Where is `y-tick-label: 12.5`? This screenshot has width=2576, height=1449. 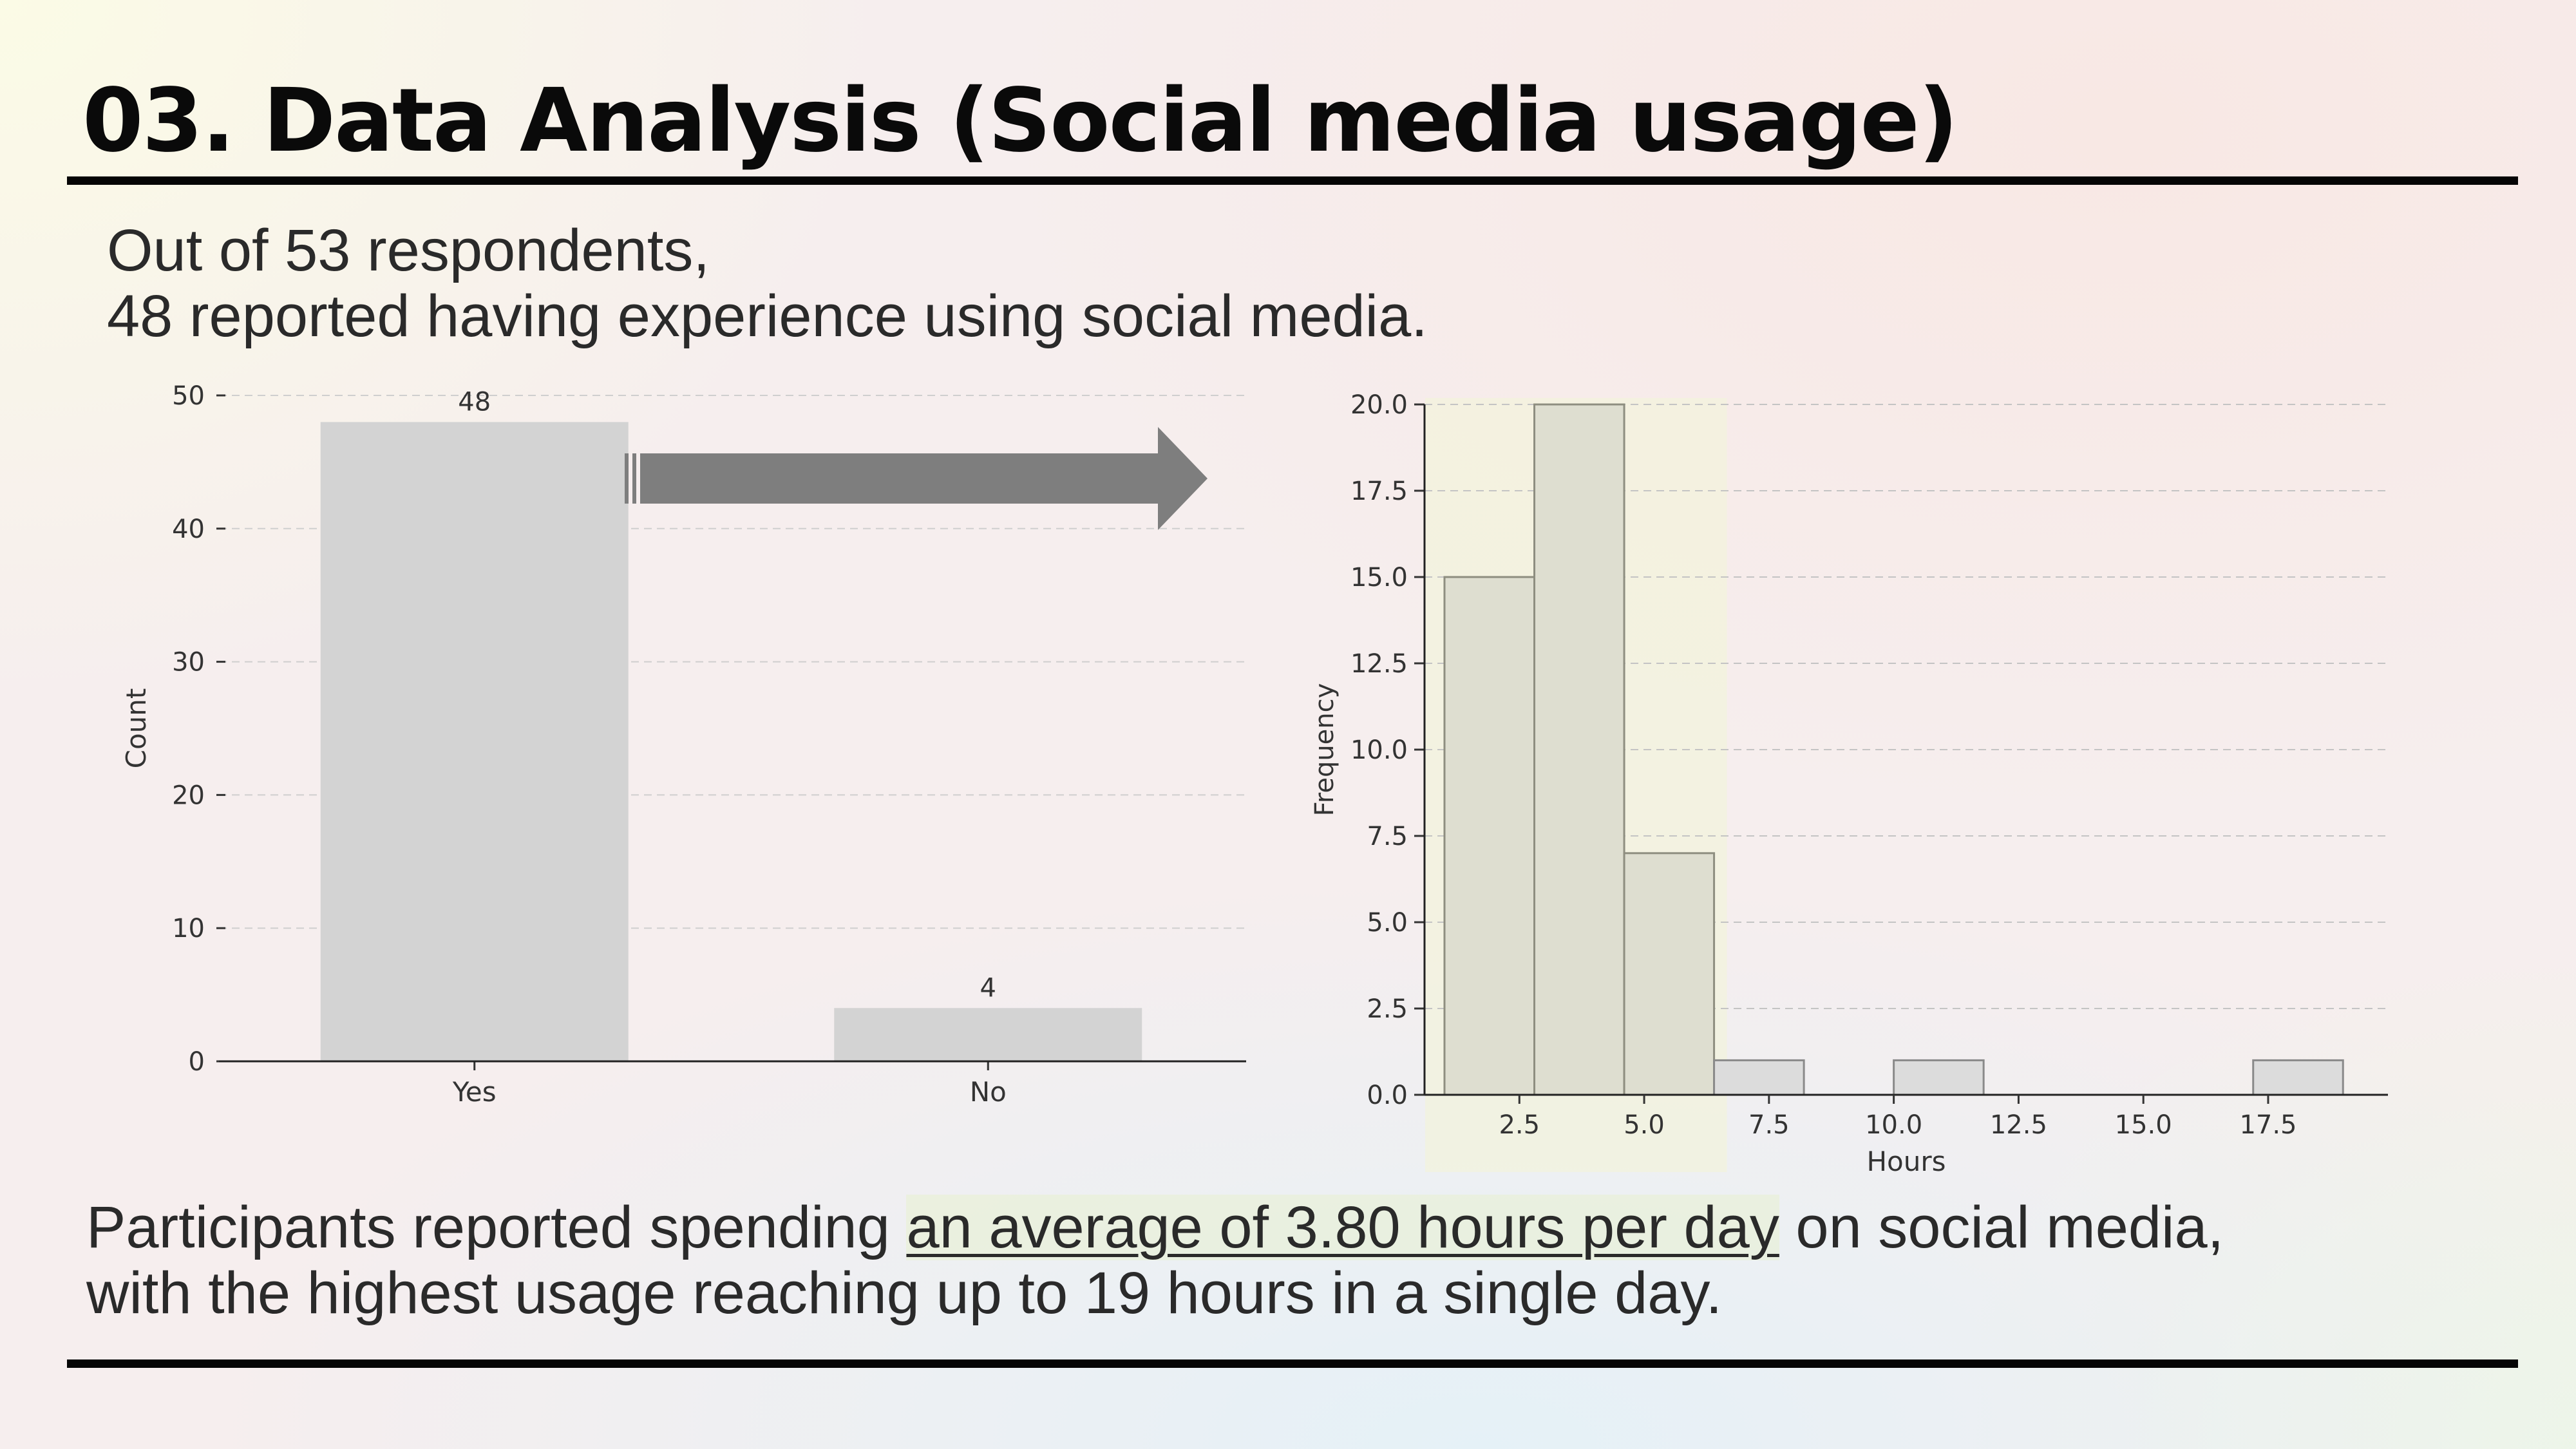
y-tick-label: 12.5 is located at coordinates (1379, 664).